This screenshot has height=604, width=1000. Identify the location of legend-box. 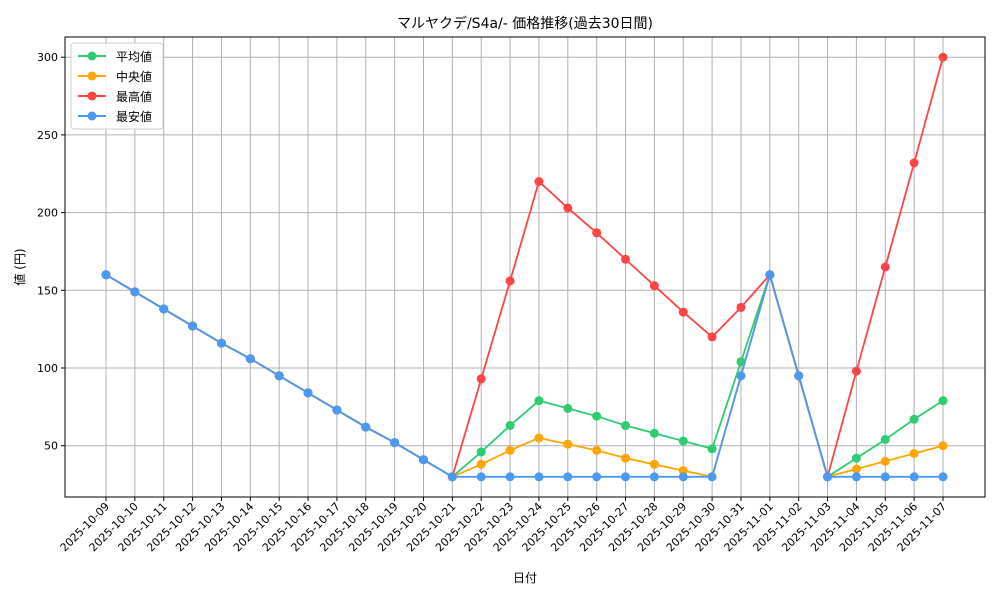
(117, 86).